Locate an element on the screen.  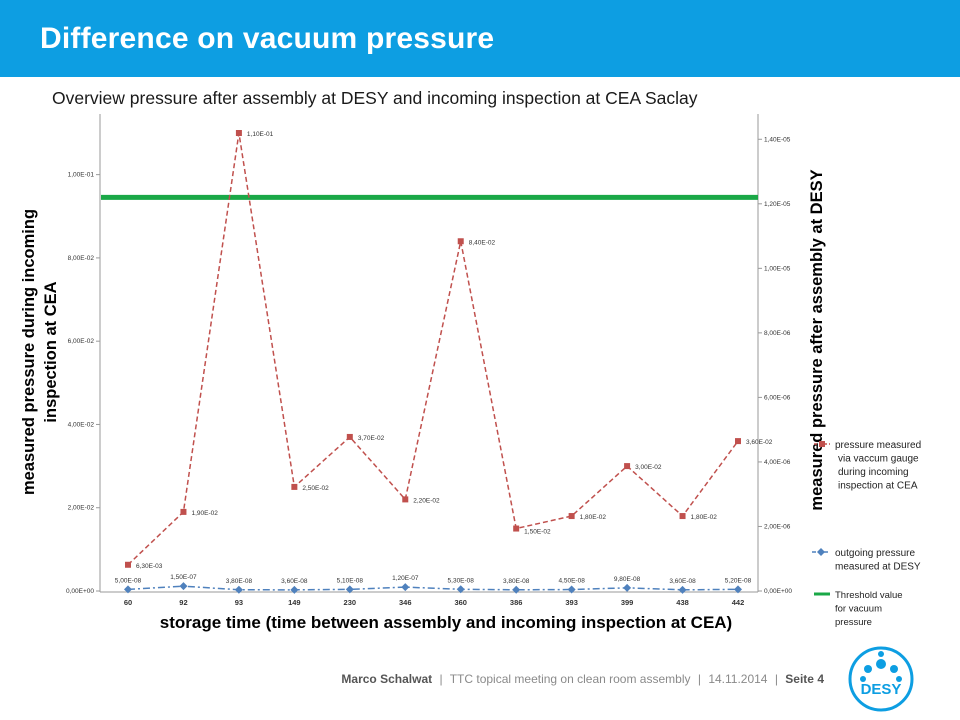
data-label: 2,50E-02 is located at coordinates (315, 488).